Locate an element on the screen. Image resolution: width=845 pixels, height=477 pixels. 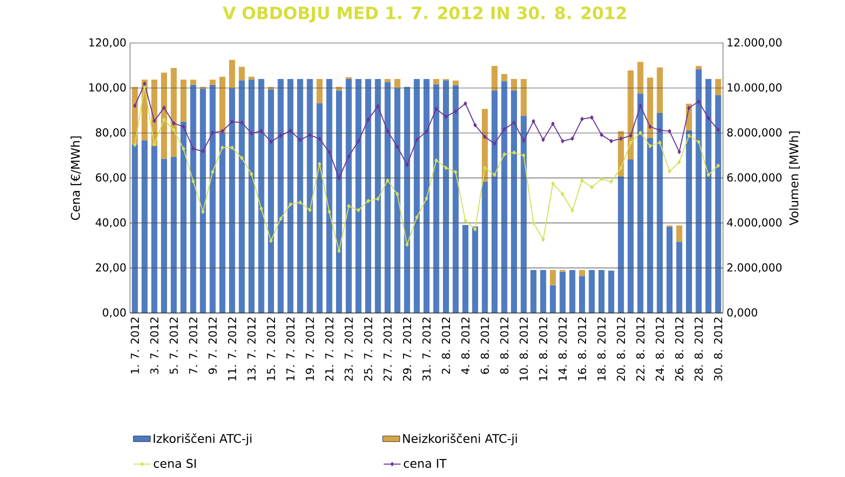
y-tick-label: 60,00 is located at coordinates (111, 178).